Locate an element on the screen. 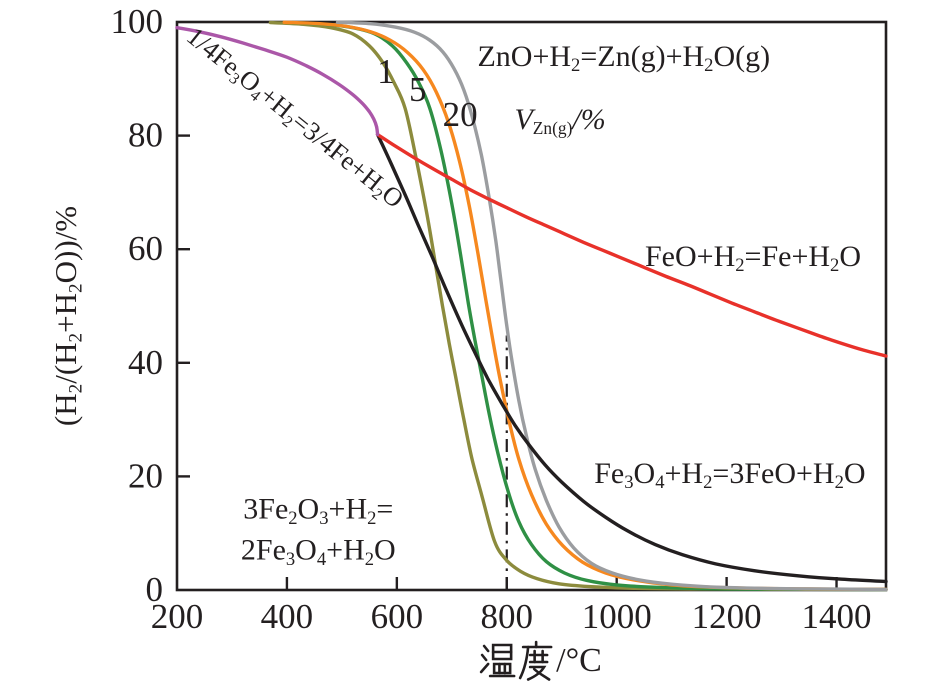  x-tick-label: 1000 is located at coordinates (617, 616).